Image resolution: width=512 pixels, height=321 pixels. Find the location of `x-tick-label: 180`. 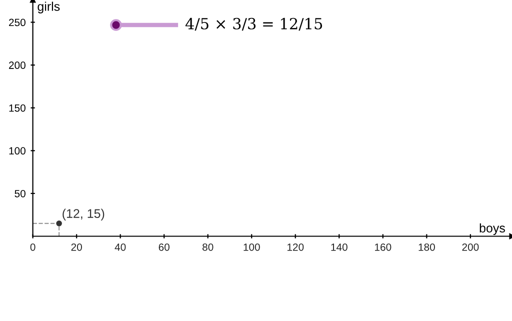

x-tick-label: 180 is located at coordinates (426, 247).